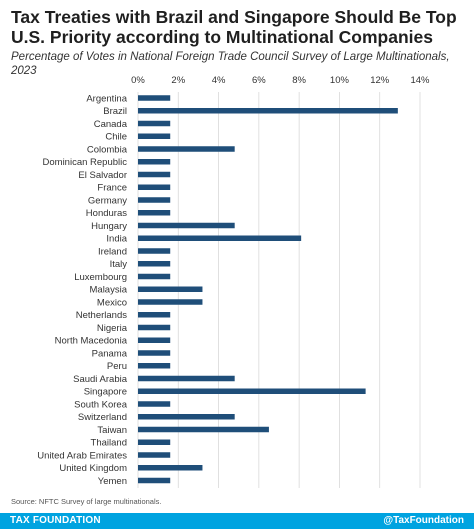 The height and width of the screenshot is (529, 474). What do you see at coordinates (380, 80) in the screenshot?
I see `x-tick-label: 12%` at bounding box center [380, 80].